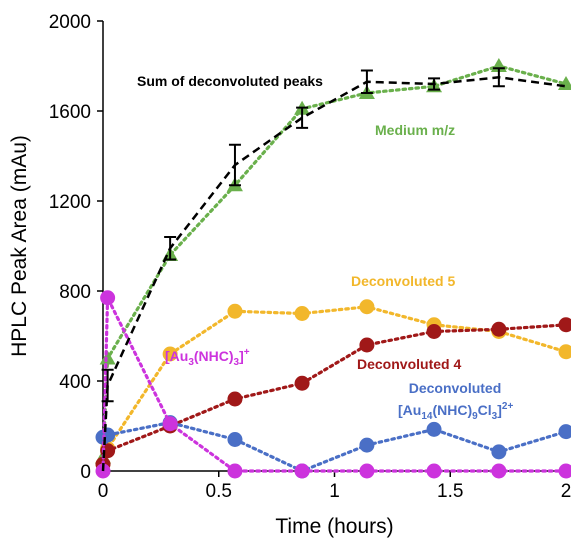  I want to click on x-tick-label: 1.5, so click(450, 491).